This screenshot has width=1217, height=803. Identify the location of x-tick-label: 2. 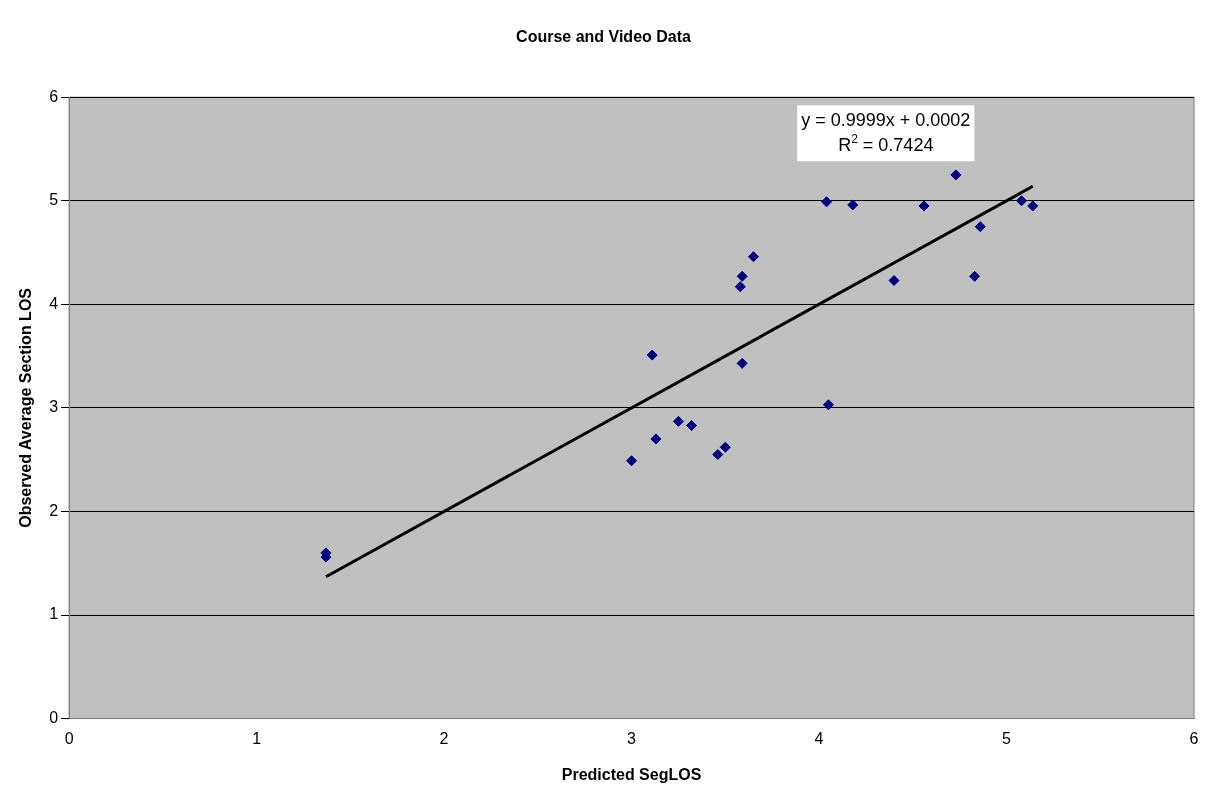
(444, 738).